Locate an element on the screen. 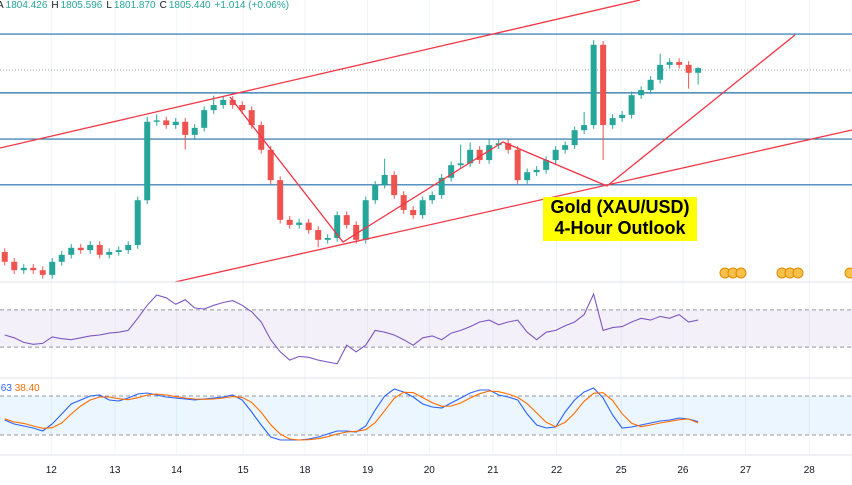 This screenshot has width=852, height=485. x-tick-label: 18 is located at coordinates (305, 470).